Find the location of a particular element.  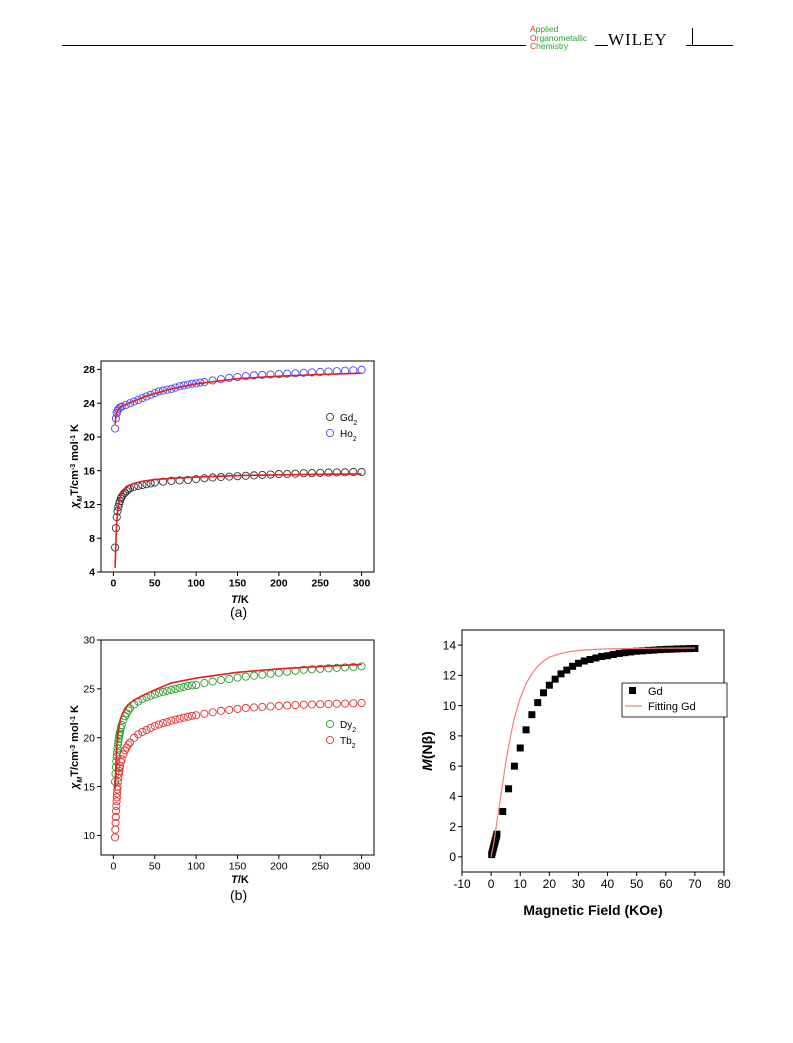

journal-logo-line-2: Organometallic is located at coordinates (559, 37).